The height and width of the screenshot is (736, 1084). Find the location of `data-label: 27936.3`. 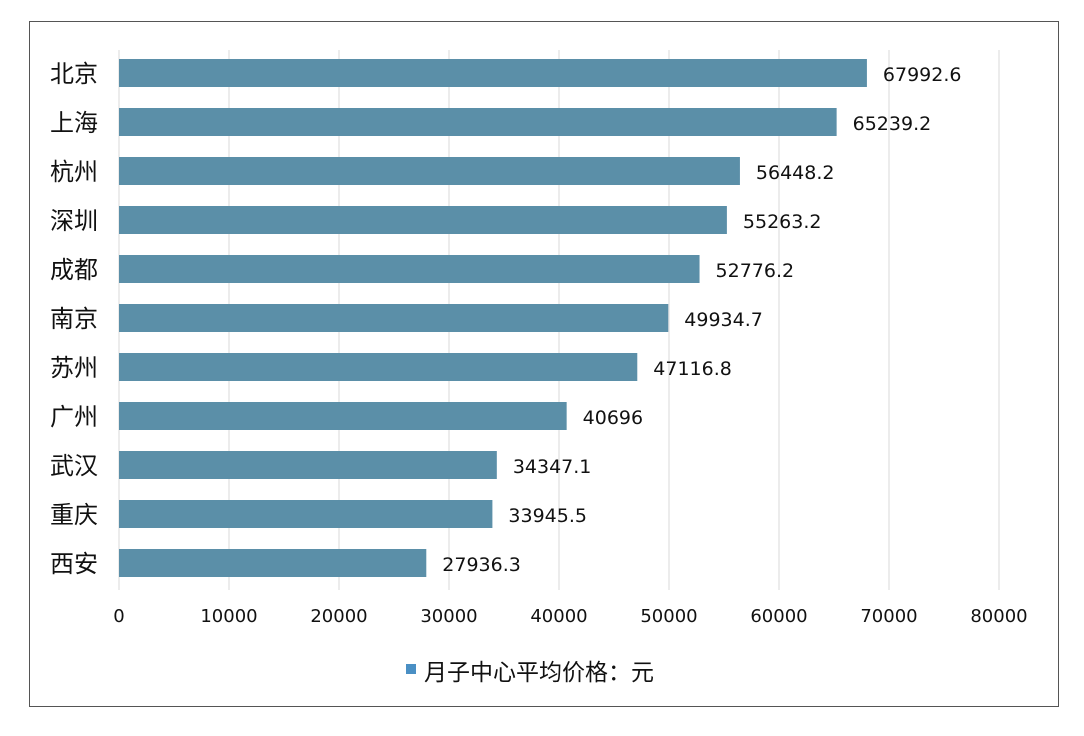

data-label: 27936.3 is located at coordinates (481, 565).